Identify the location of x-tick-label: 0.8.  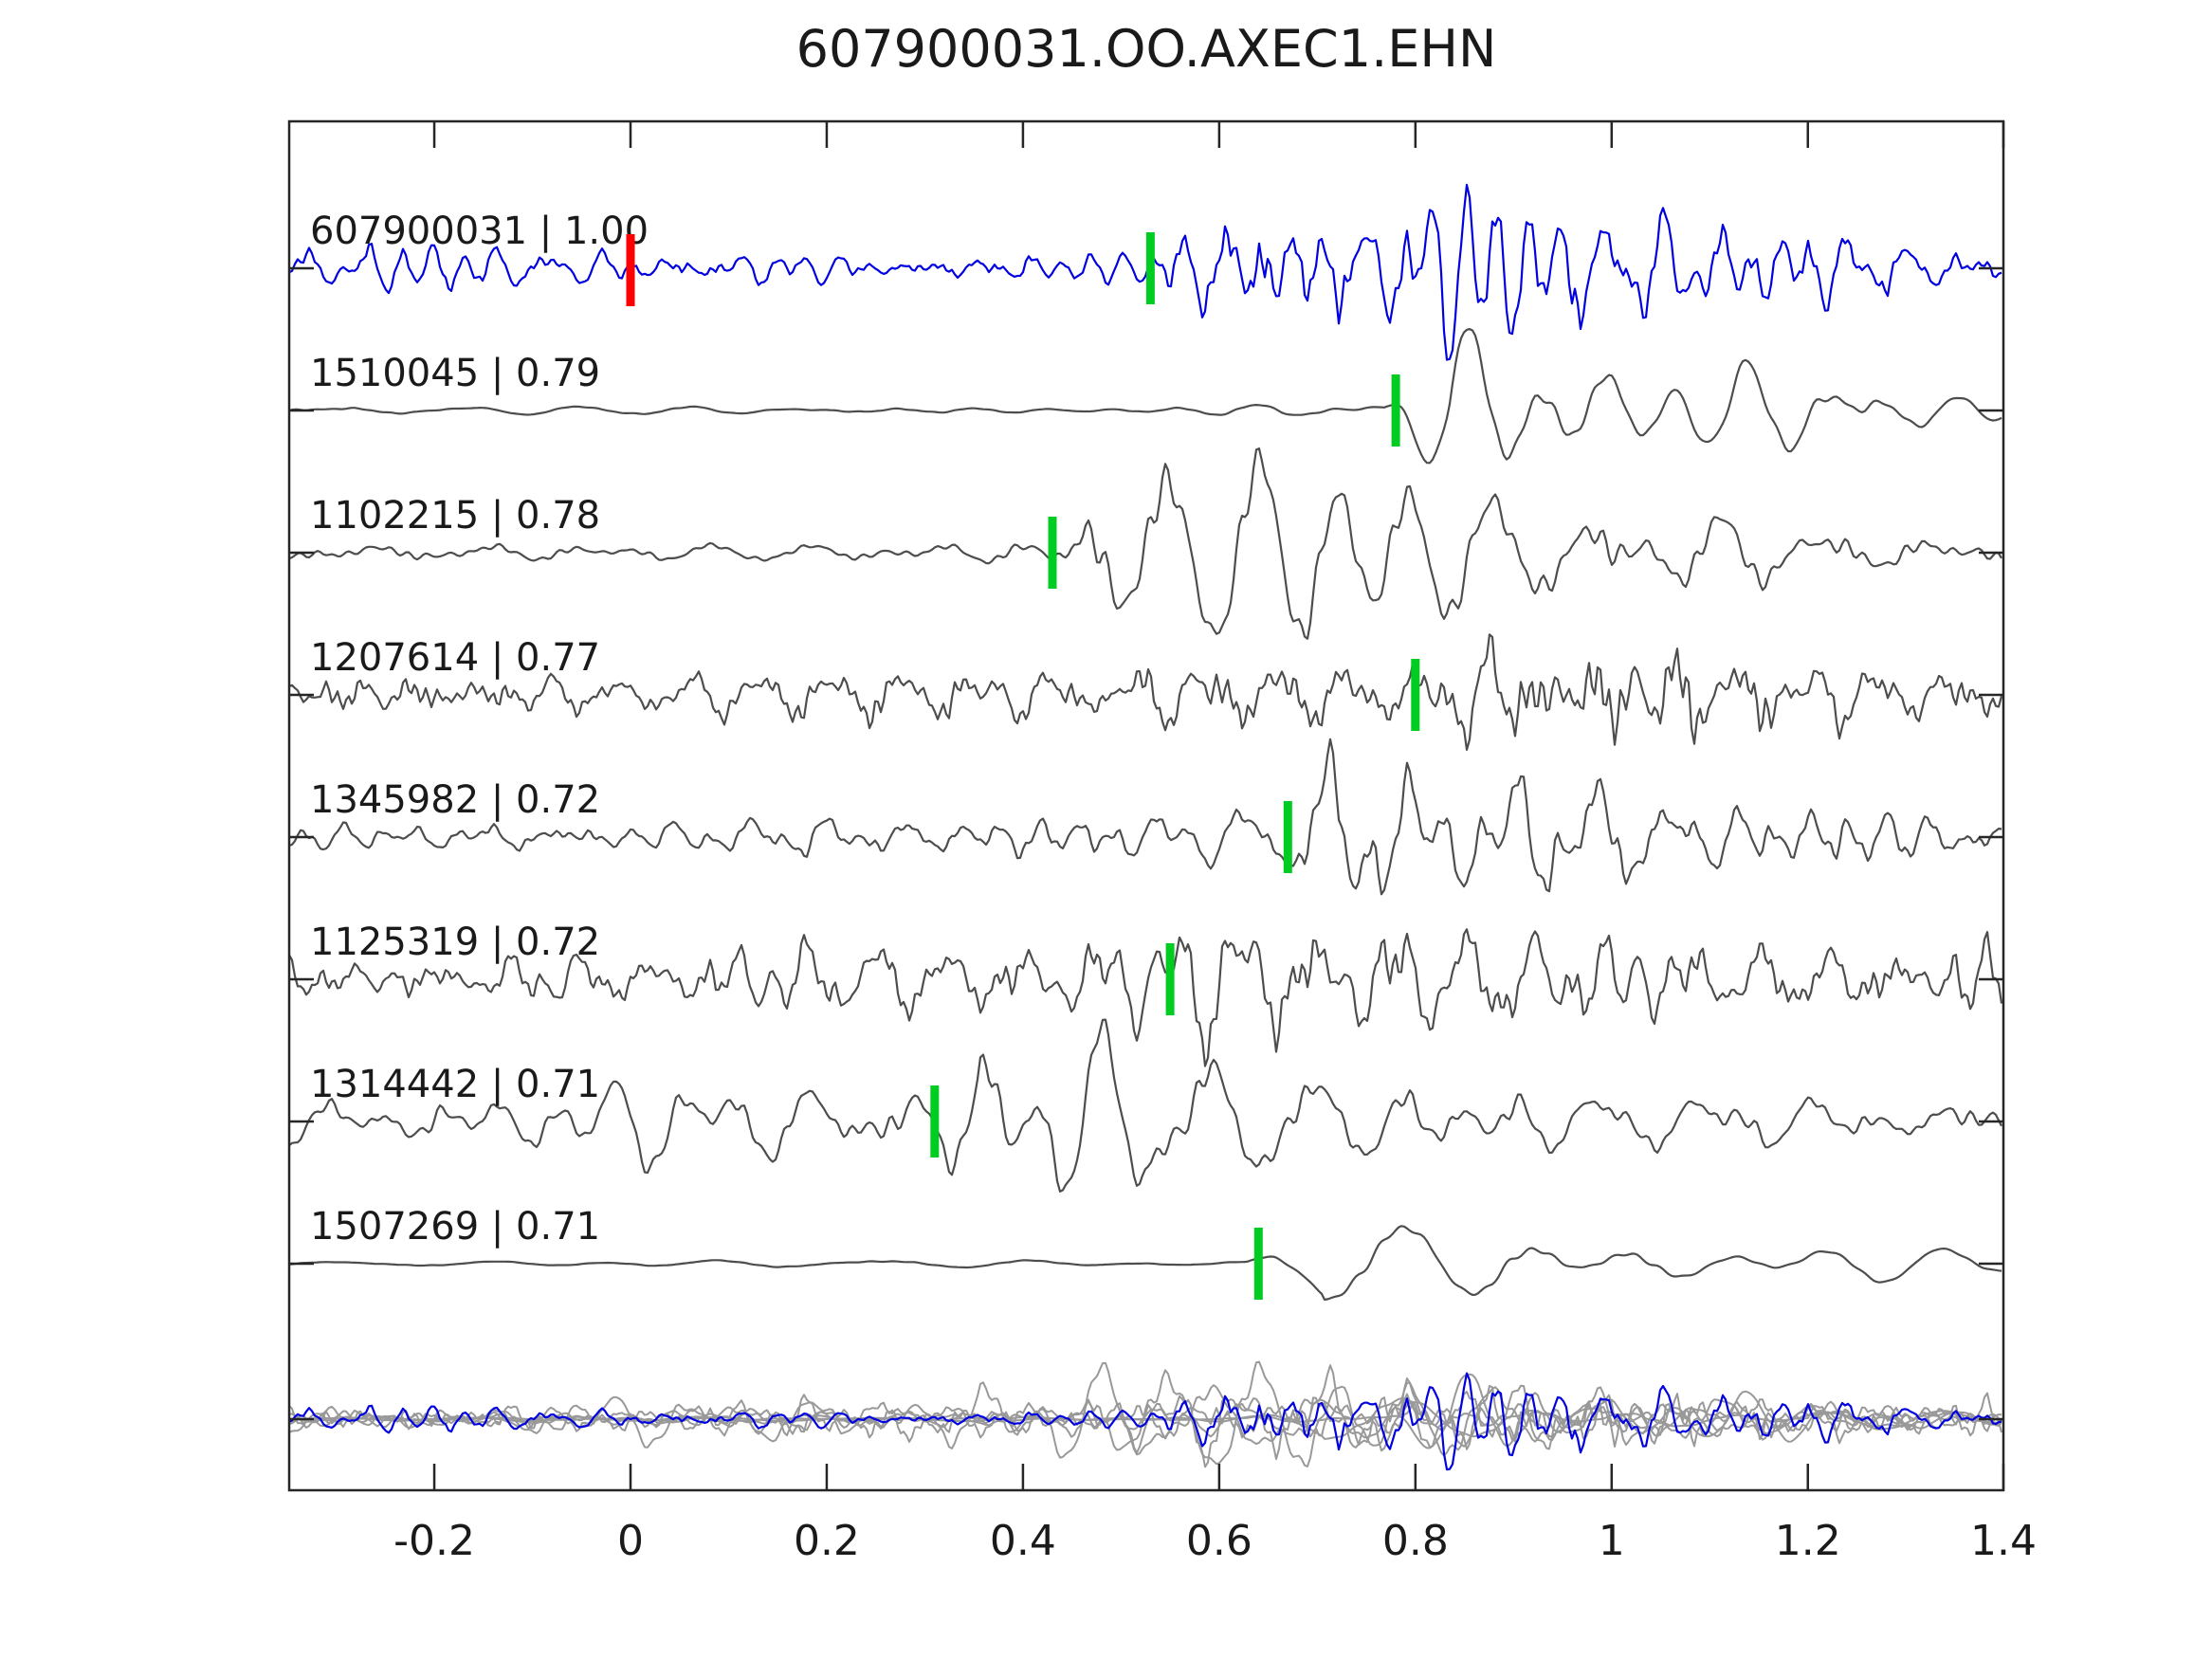
(1415, 1541).